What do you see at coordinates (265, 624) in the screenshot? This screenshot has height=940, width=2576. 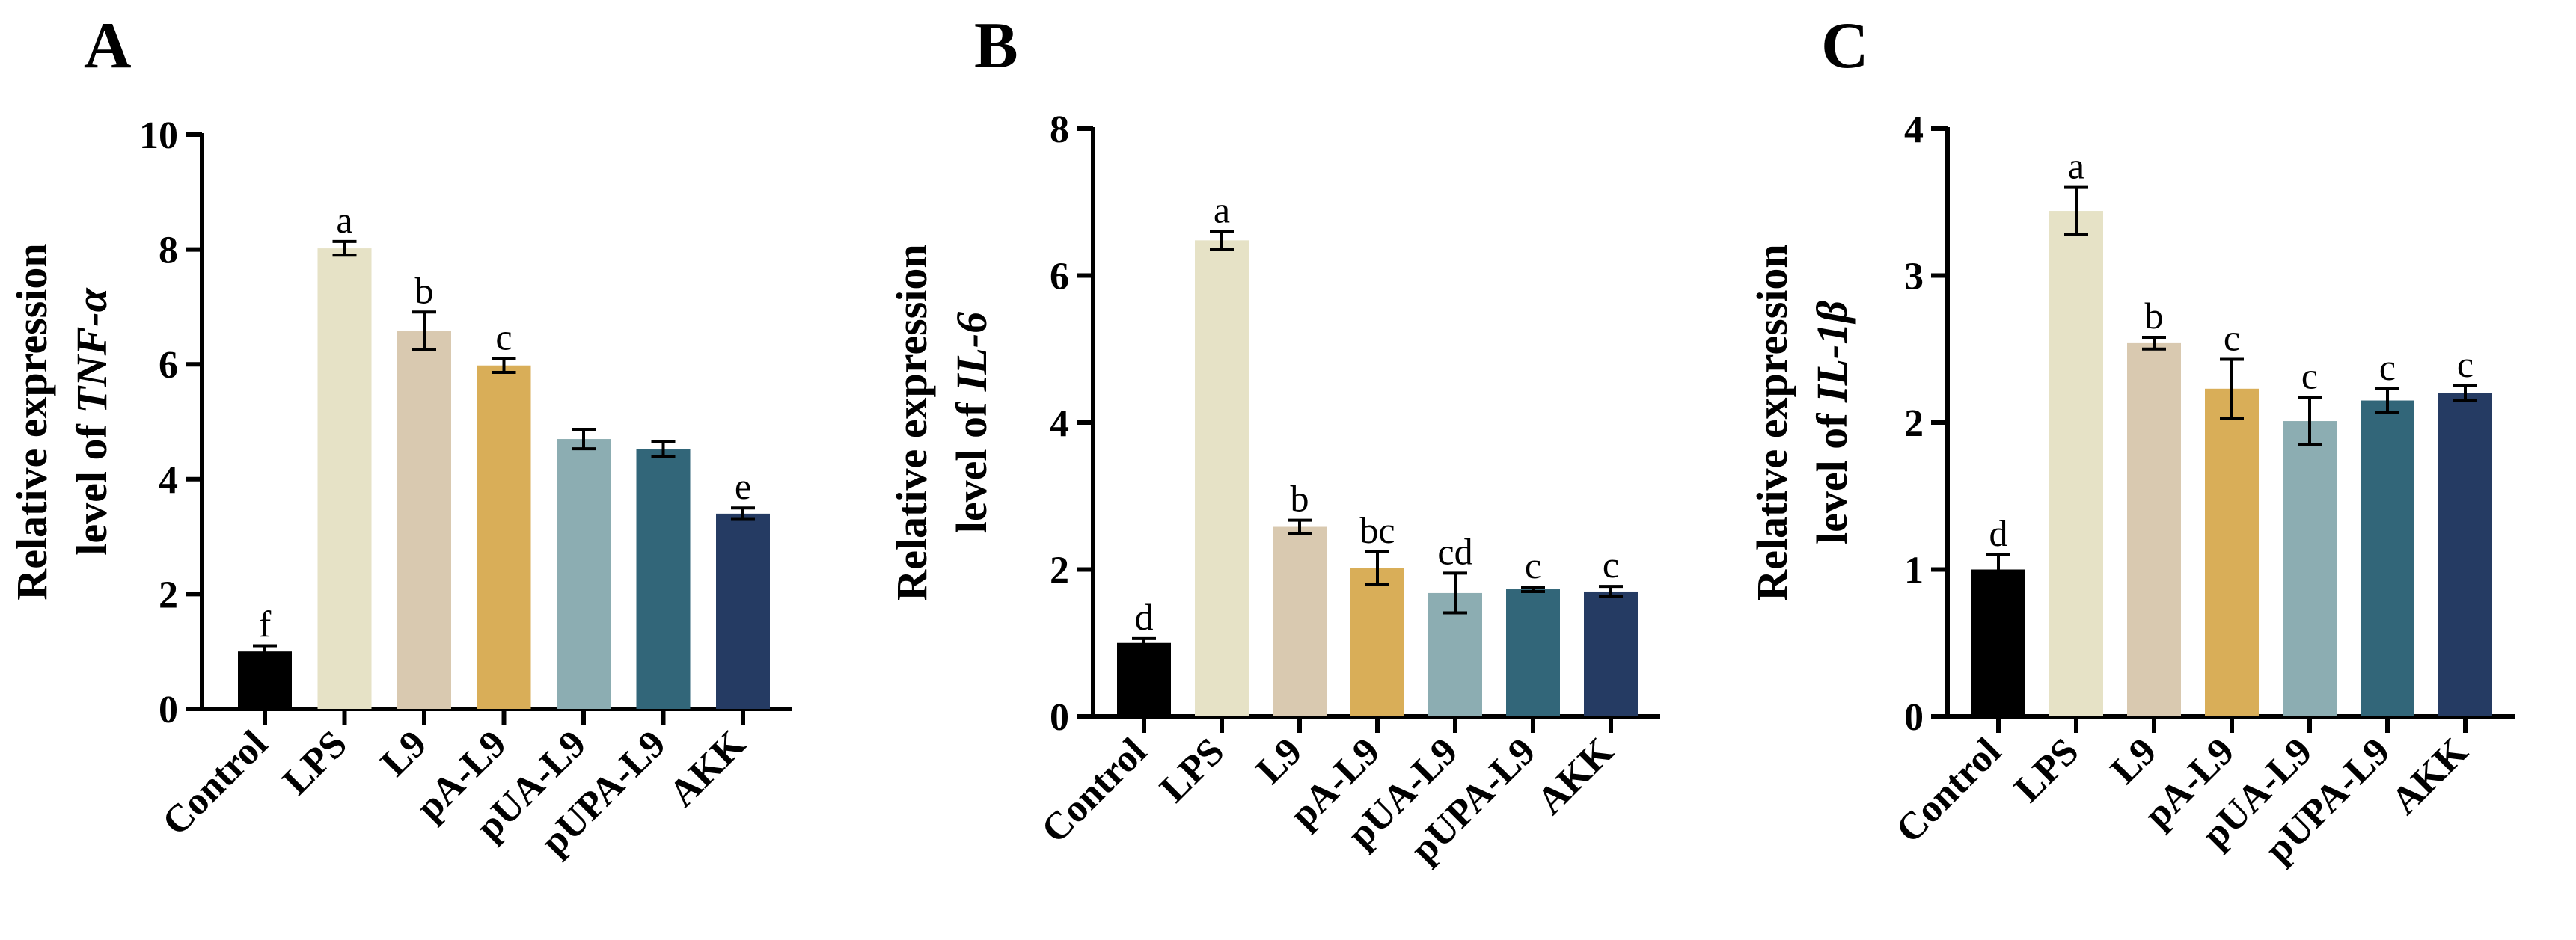 I see `significance-letter: f` at bounding box center [265, 624].